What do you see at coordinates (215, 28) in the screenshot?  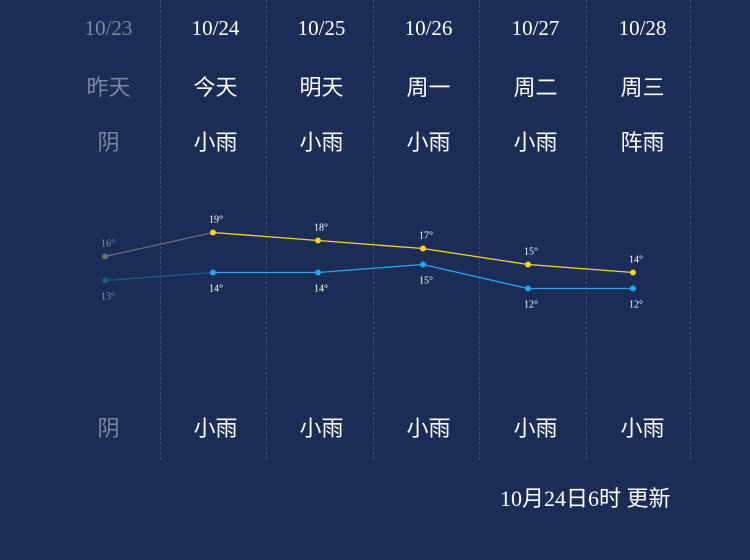 I see `date-label: 10/24` at bounding box center [215, 28].